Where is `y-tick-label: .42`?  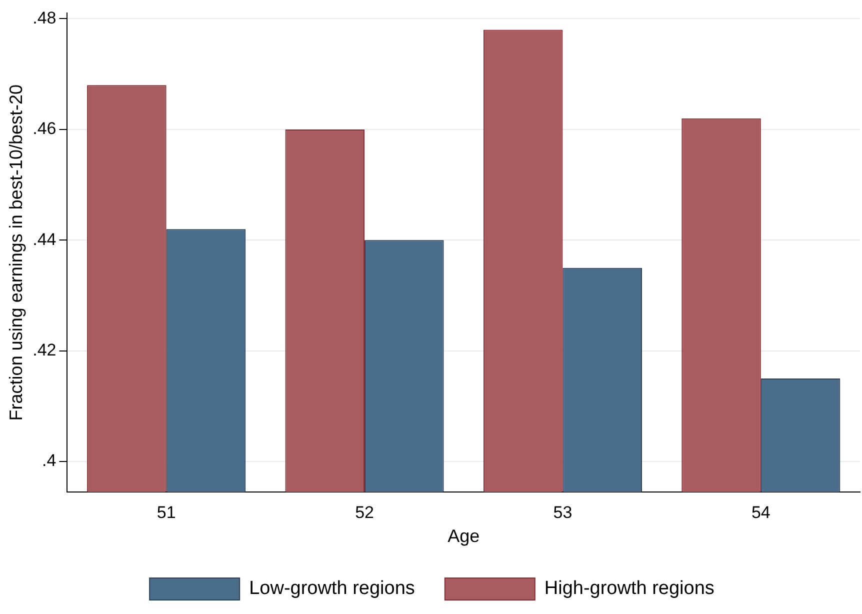
y-tick-label: .42 is located at coordinates (44, 350).